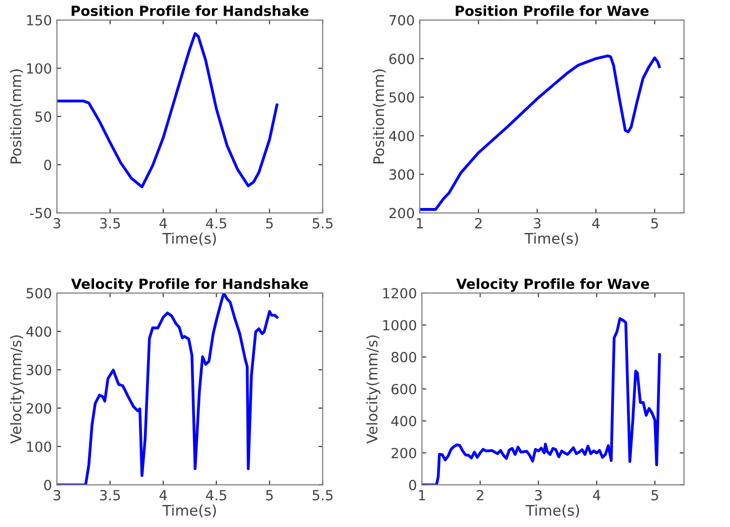 The height and width of the screenshot is (527, 730). I want to click on chart-title: Position Profile for Wave, so click(552, 10).